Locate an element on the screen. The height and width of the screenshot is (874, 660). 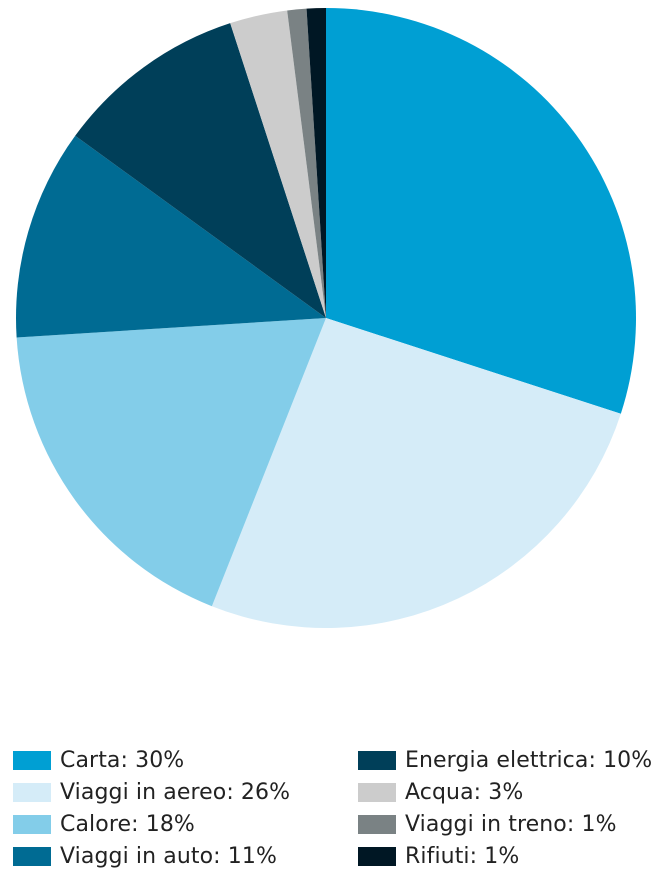
legend-item-rifiuti: Rifiuti: 1% is located at coordinates (505, 856).